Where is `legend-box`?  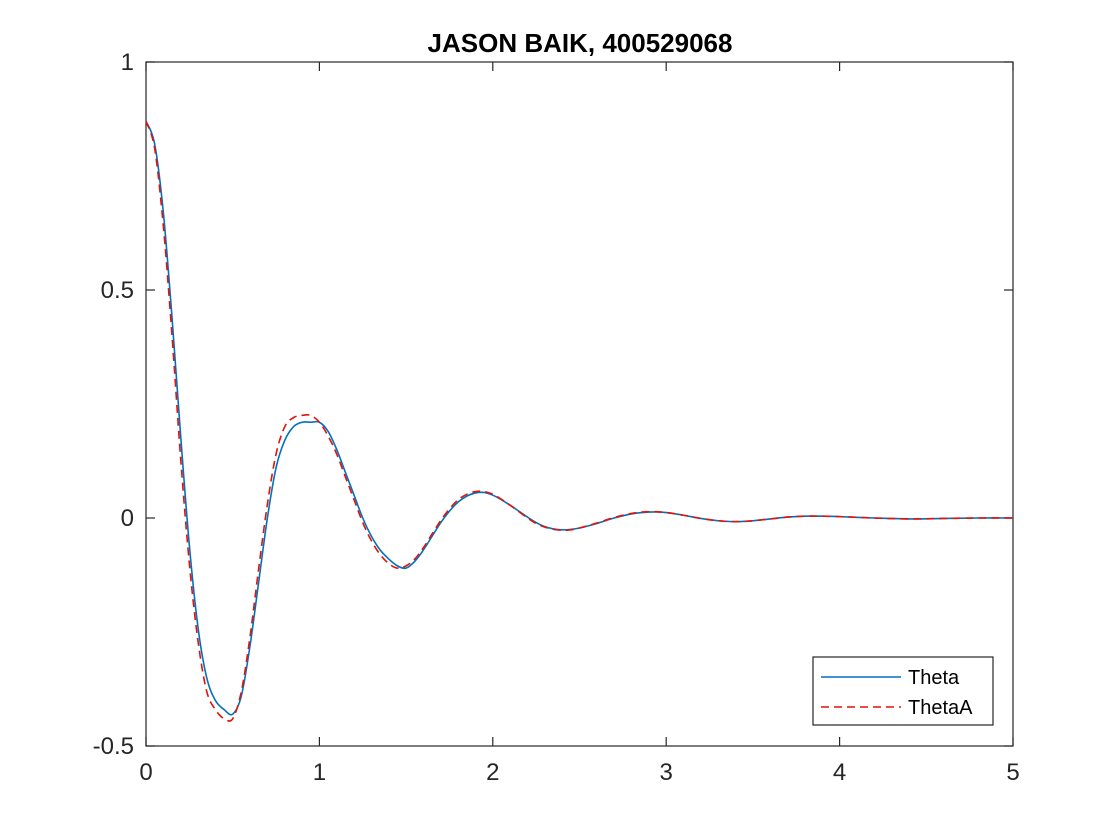 legend-box is located at coordinates (903, 691).